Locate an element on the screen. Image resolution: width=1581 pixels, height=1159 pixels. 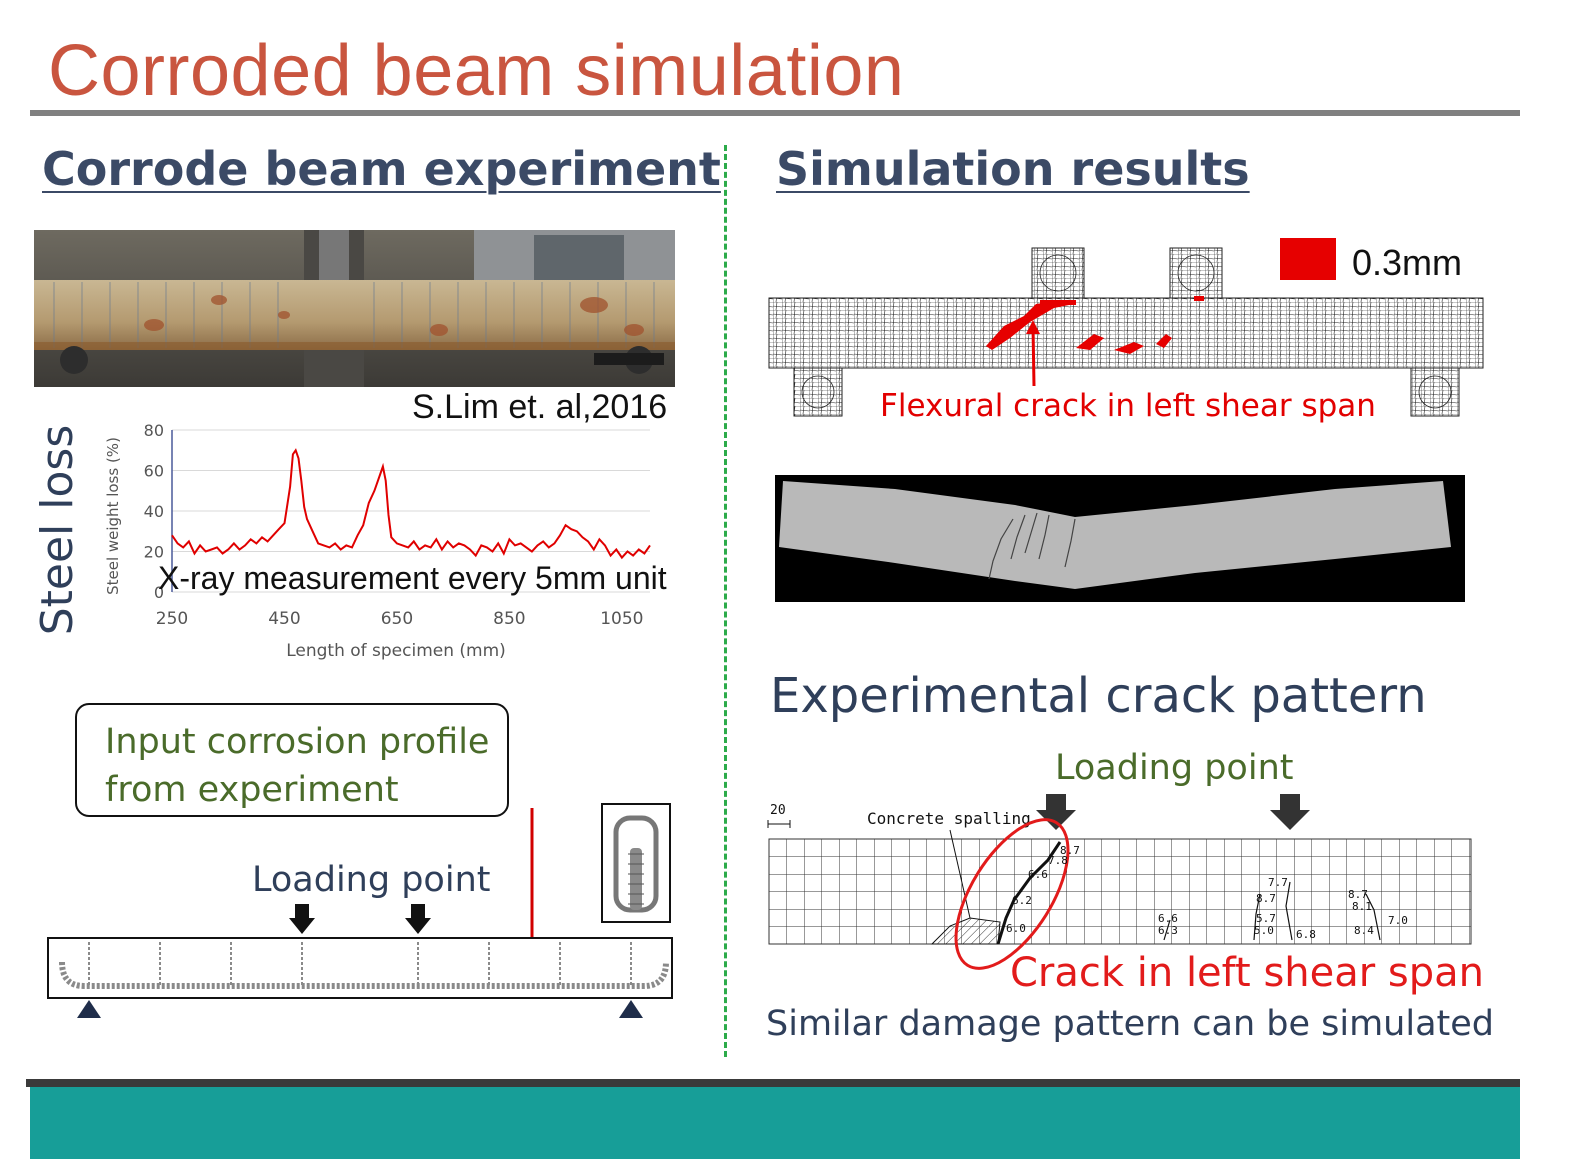
chart-y-tick-label: 20 is located at coordinates (154, 552).